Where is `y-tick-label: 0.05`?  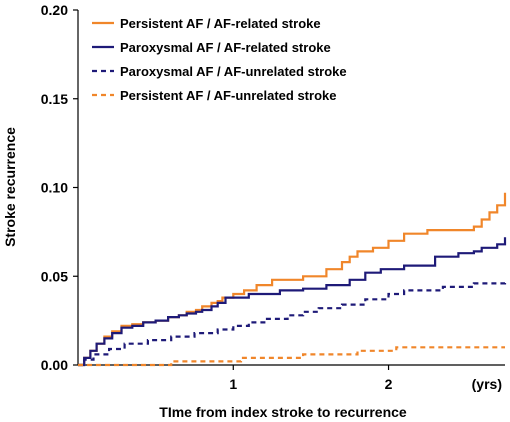
y-tick-label: 0.05 is located at coordinates (54, 276).